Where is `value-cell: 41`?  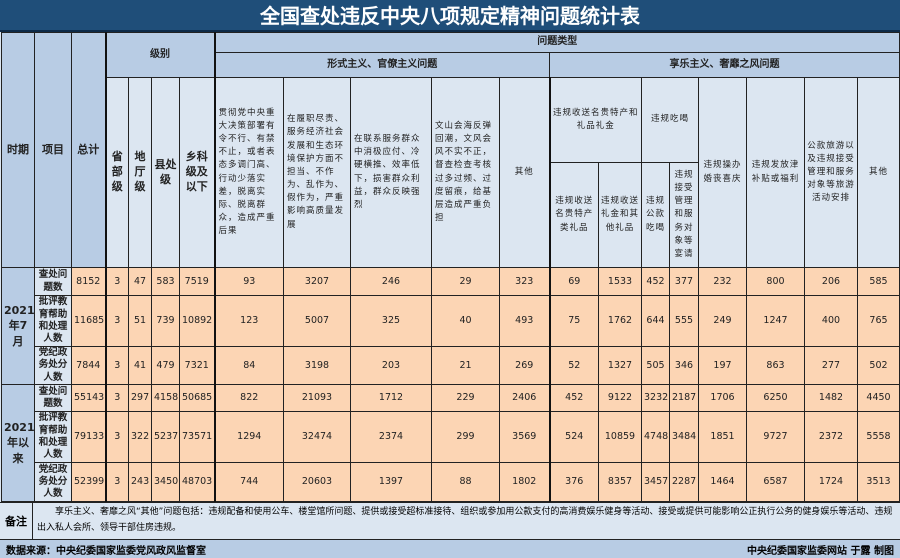
value-cell: 41 is located at coordinates (140, 365).